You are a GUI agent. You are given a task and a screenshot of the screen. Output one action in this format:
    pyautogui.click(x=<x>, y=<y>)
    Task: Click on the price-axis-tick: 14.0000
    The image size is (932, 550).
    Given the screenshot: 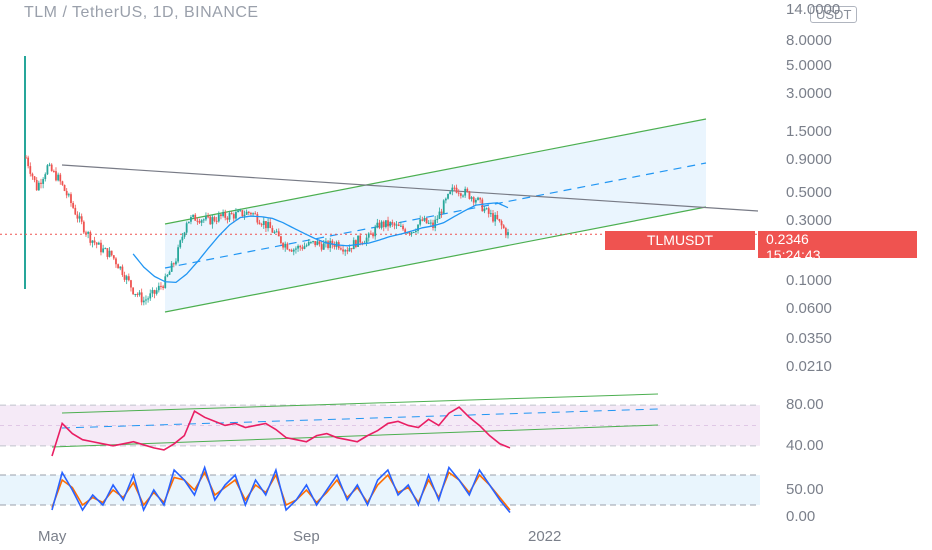 What is the action you would take?
    pyautogui.click(x=813, y=9)
    